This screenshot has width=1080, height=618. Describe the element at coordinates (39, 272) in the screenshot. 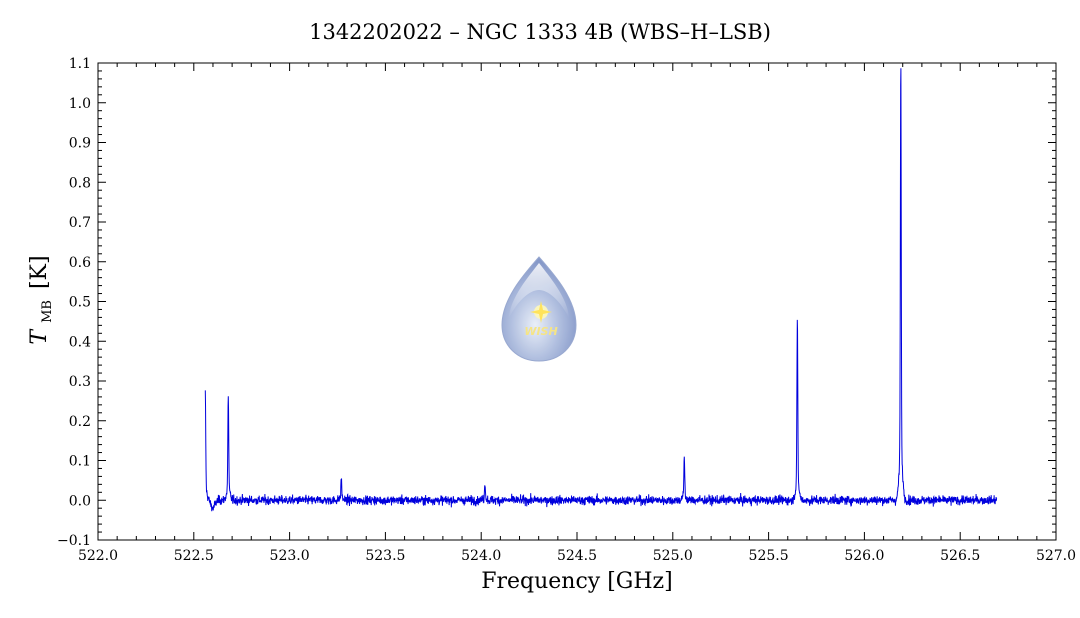

I see `y-axis-label-unit: [K]` at that location.